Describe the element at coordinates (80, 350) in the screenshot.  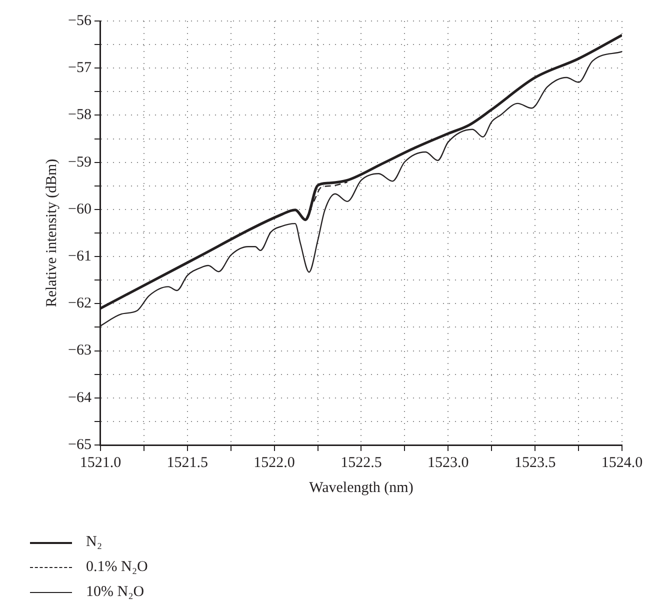
I see `y-tick-label: −63` at that location.